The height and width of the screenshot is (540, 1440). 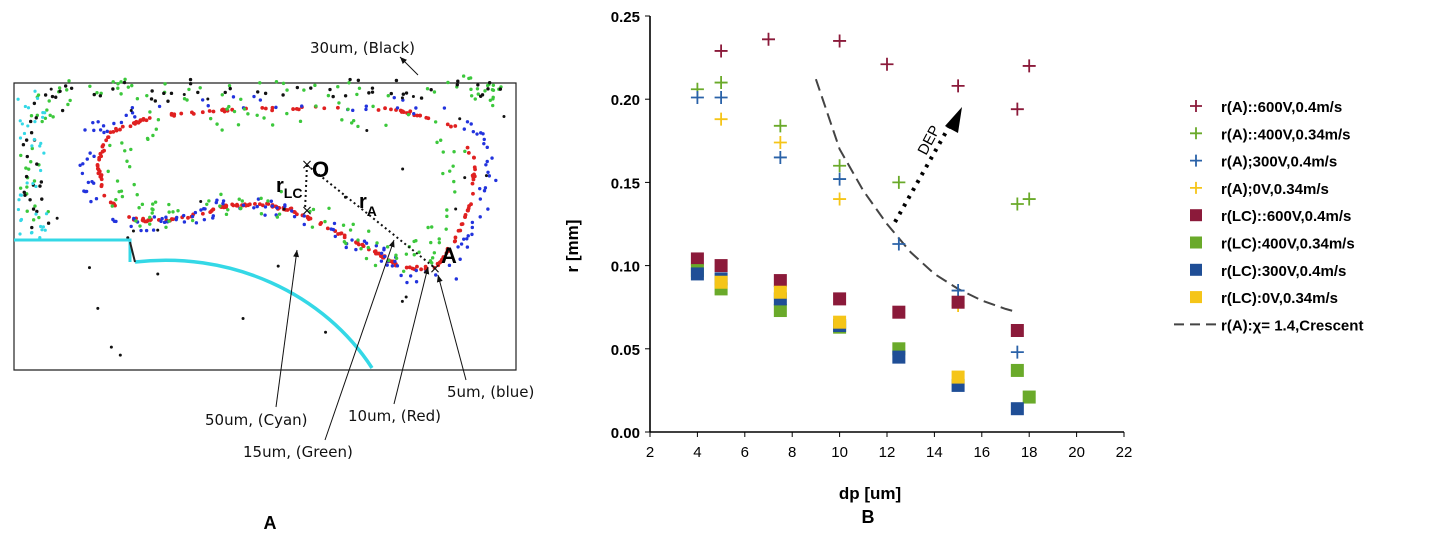 I want to click on square-point, so click(x=1017, y=409).